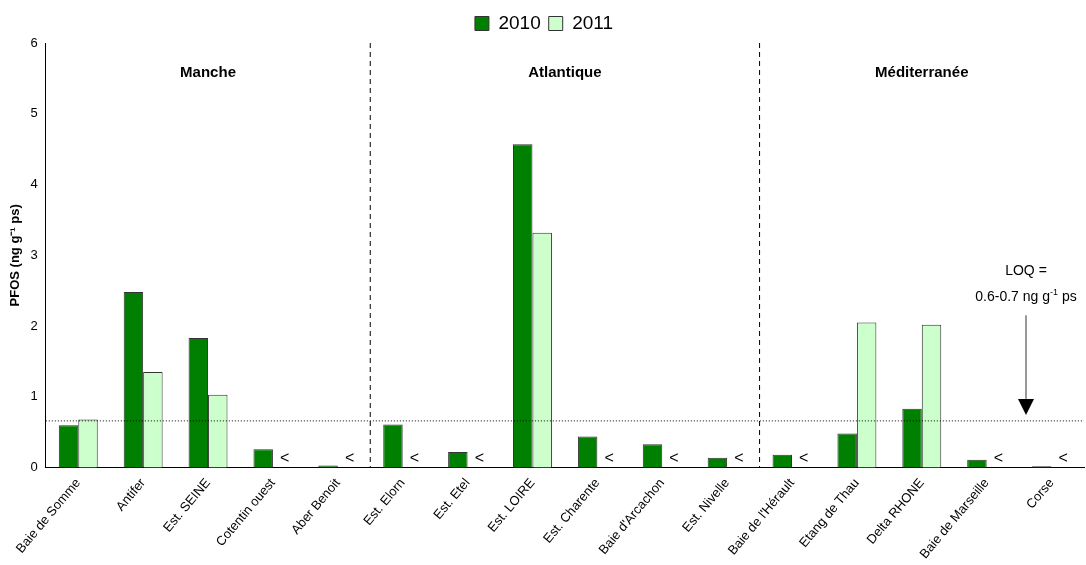 The height and width of the screenshot is (565, 1086). What do you see at coordinates (34, 325) in the screenshot?
I see `y-tick-label: 2` at bounding box center [34, 325].